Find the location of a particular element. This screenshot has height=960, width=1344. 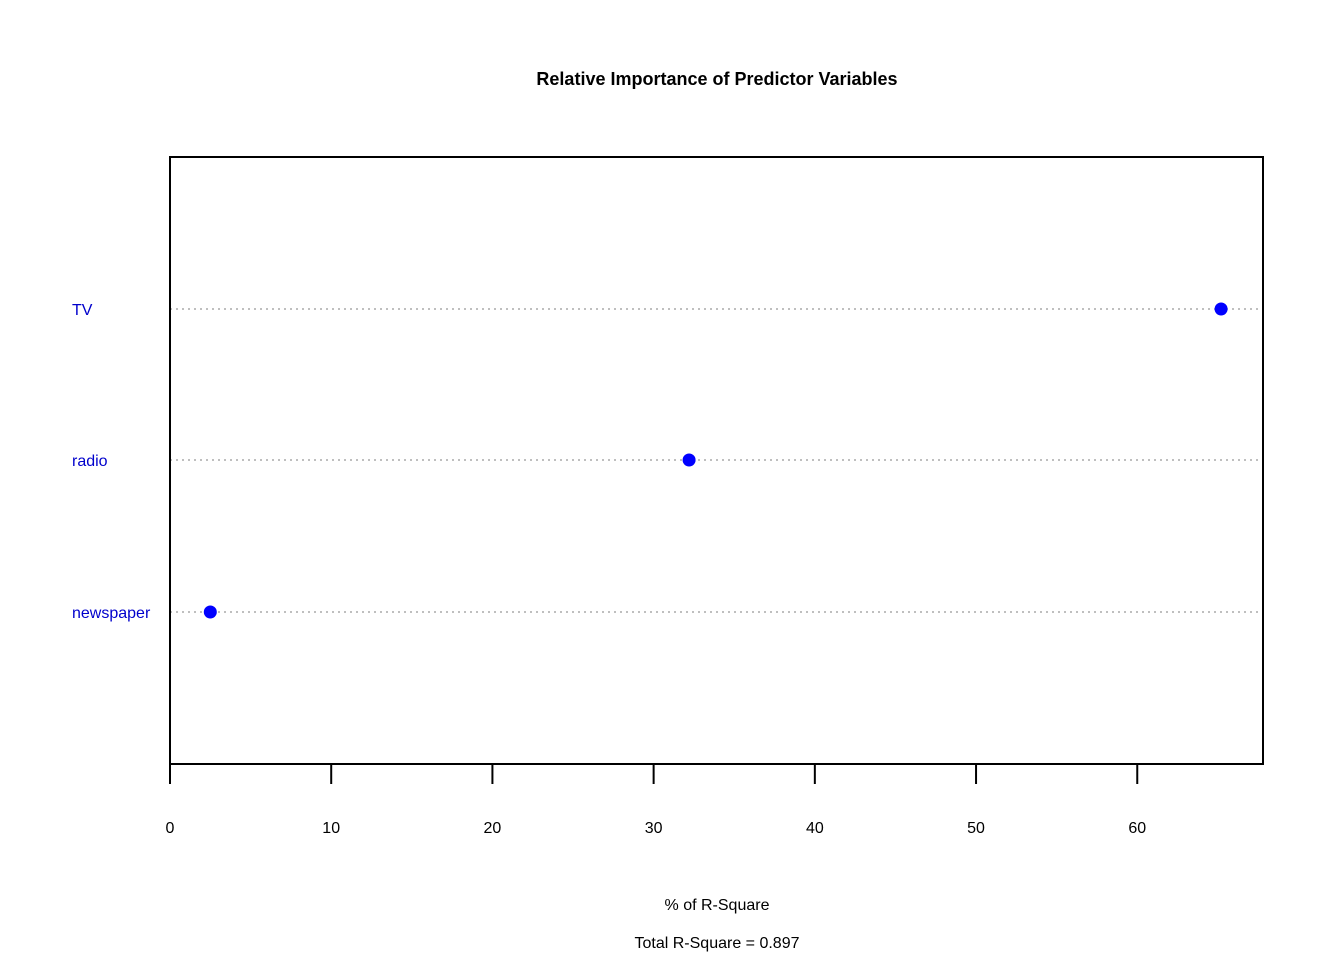

x-tick-label: 40 is located at coordinates (815, 828).